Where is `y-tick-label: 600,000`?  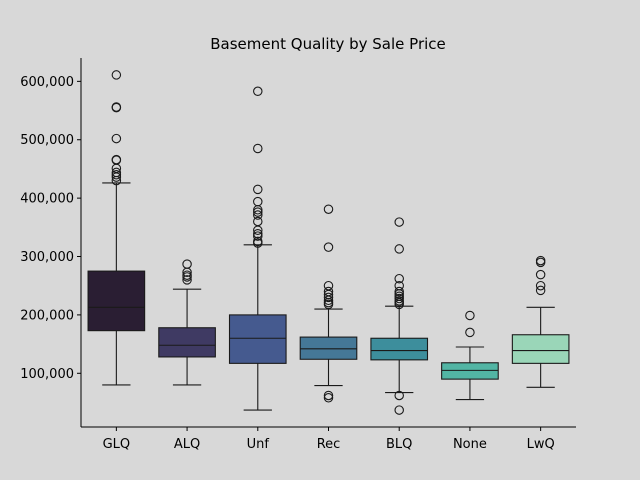 y-tick-label: 600,000 is located at coordinates (47, 82).